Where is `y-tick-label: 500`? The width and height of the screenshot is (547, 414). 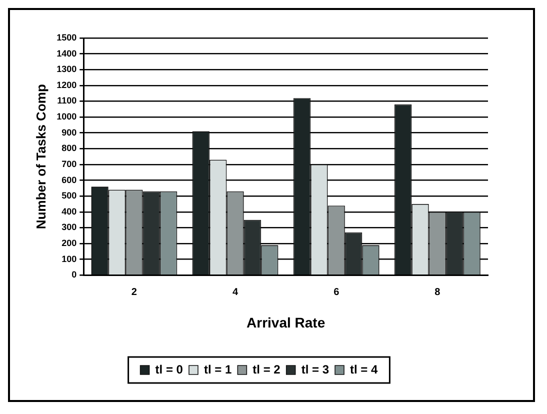 y-tick-label: 500 is located at coordinates (69, 195).